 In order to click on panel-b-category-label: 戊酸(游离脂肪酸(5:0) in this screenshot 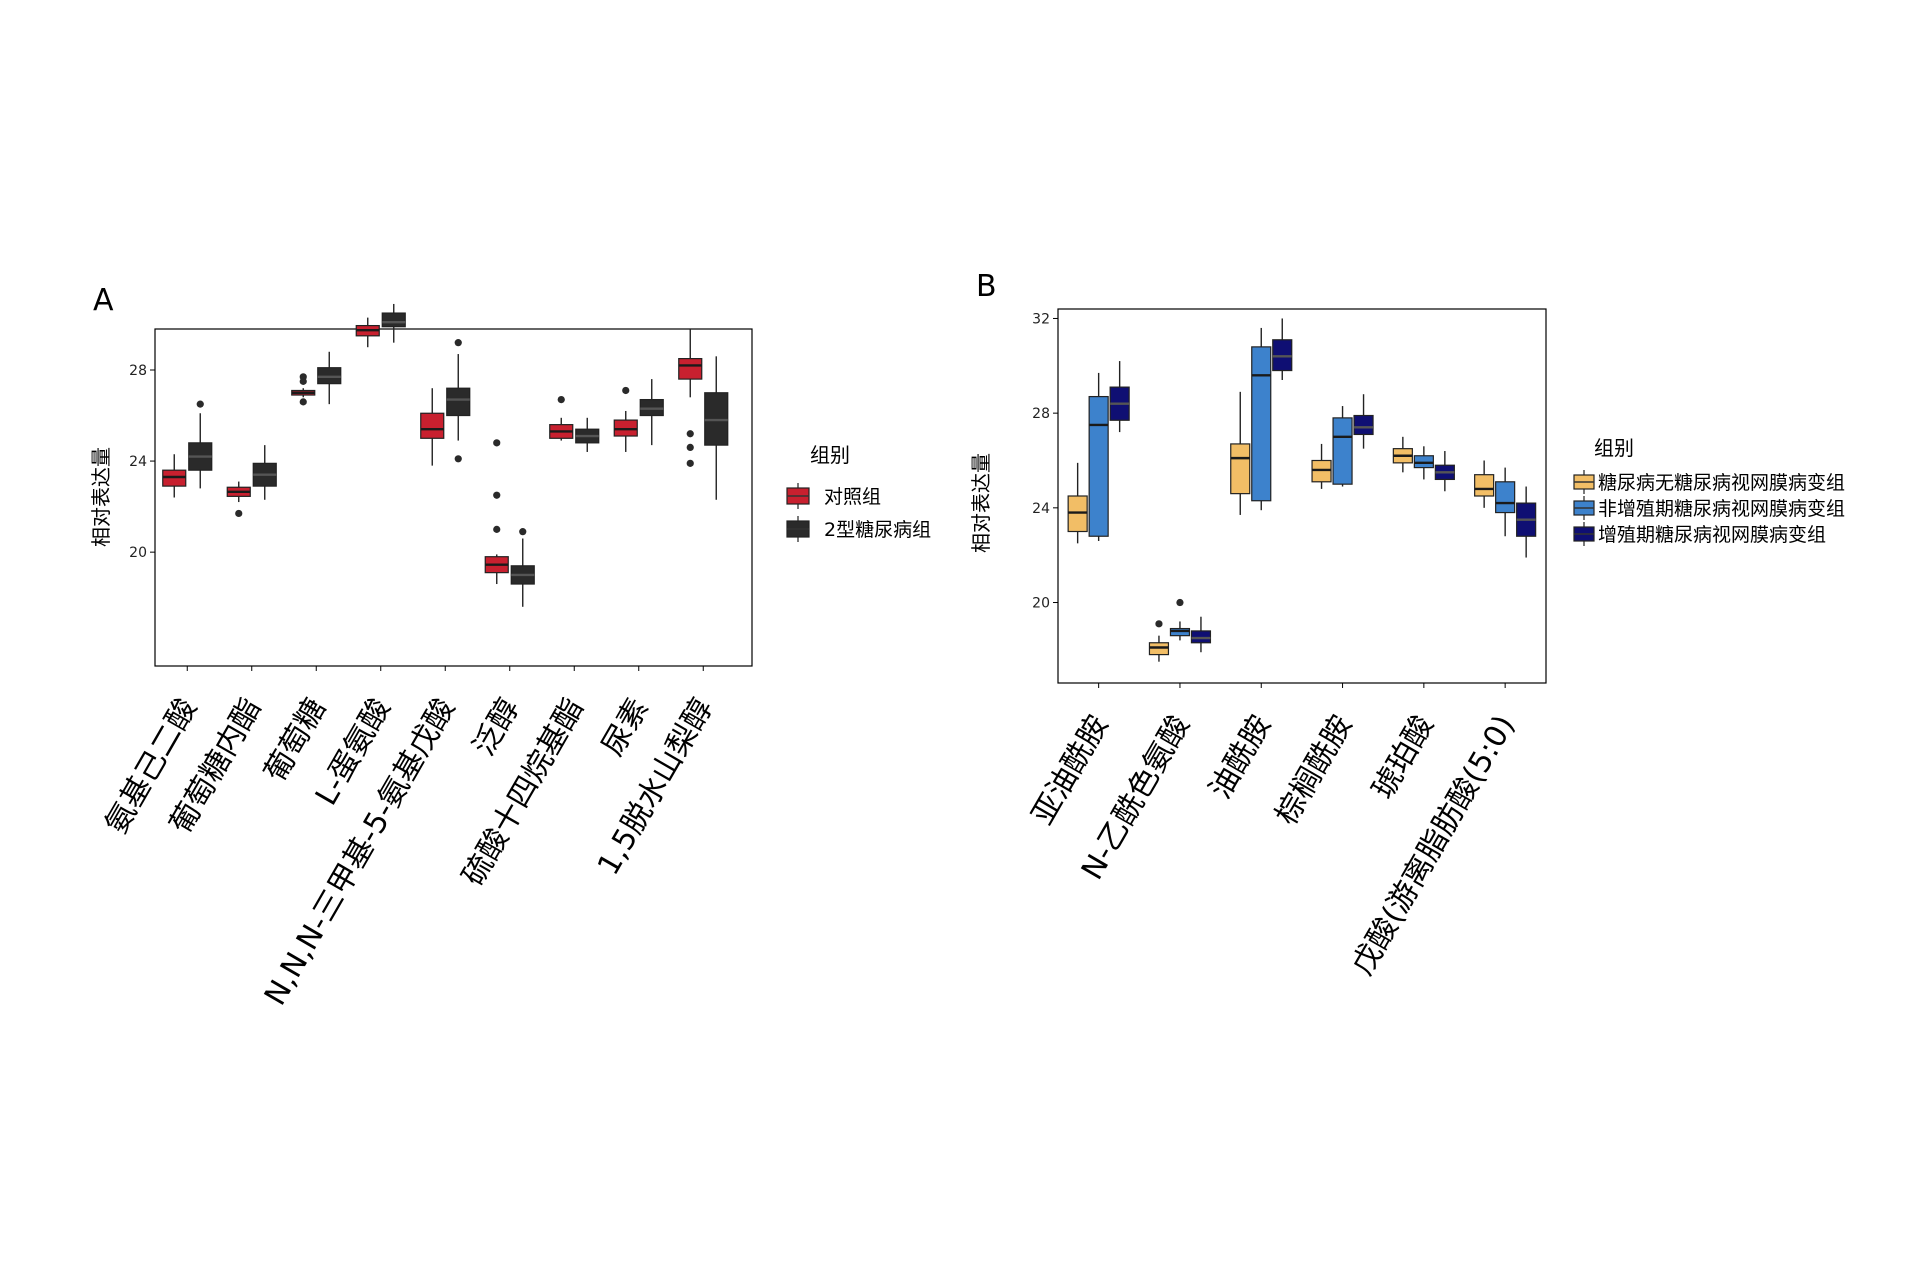, I will do `click(1433, 846)`.